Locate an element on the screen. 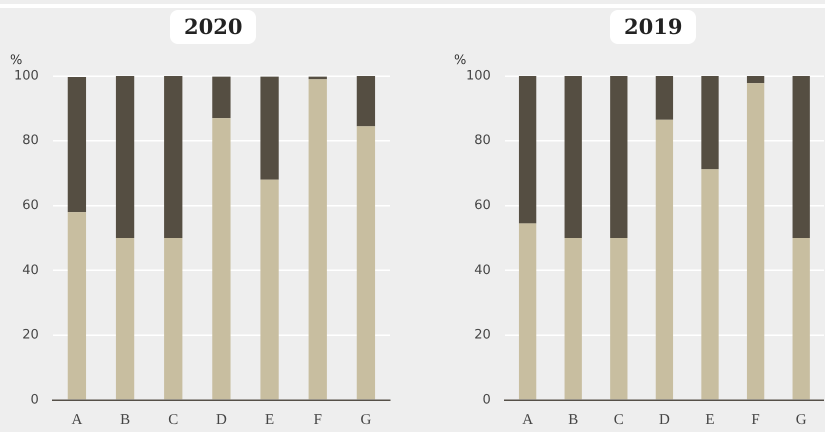 This screenshot has width=825, height=432. chart-title: 2019 is located at coordinates (653, 27).